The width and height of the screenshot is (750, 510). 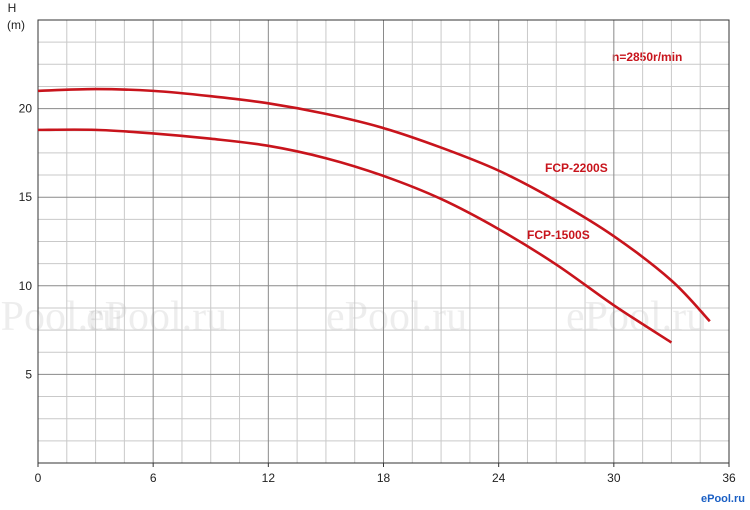 What do you see at coordinates (153, 478) in the screenshot?
I see `x-tick-label: 6` at bounding box center [153, 478].